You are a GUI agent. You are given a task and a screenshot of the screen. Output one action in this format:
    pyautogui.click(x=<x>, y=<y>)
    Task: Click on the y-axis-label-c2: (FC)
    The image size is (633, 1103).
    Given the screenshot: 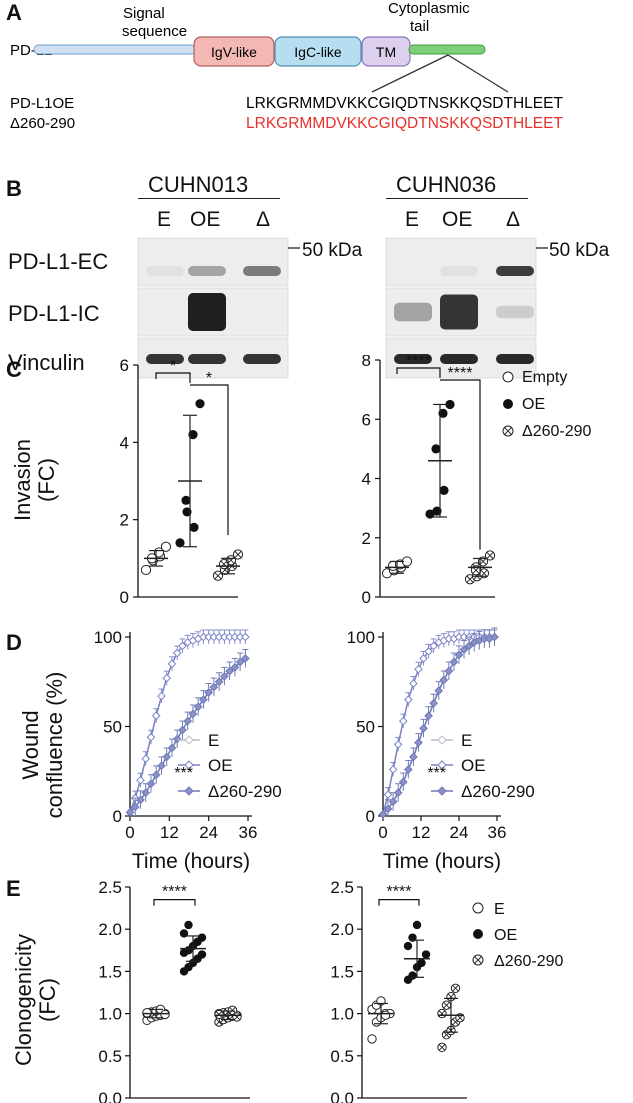 What is the action you would take?
    pyautogui.click(x=46, y=480)
    